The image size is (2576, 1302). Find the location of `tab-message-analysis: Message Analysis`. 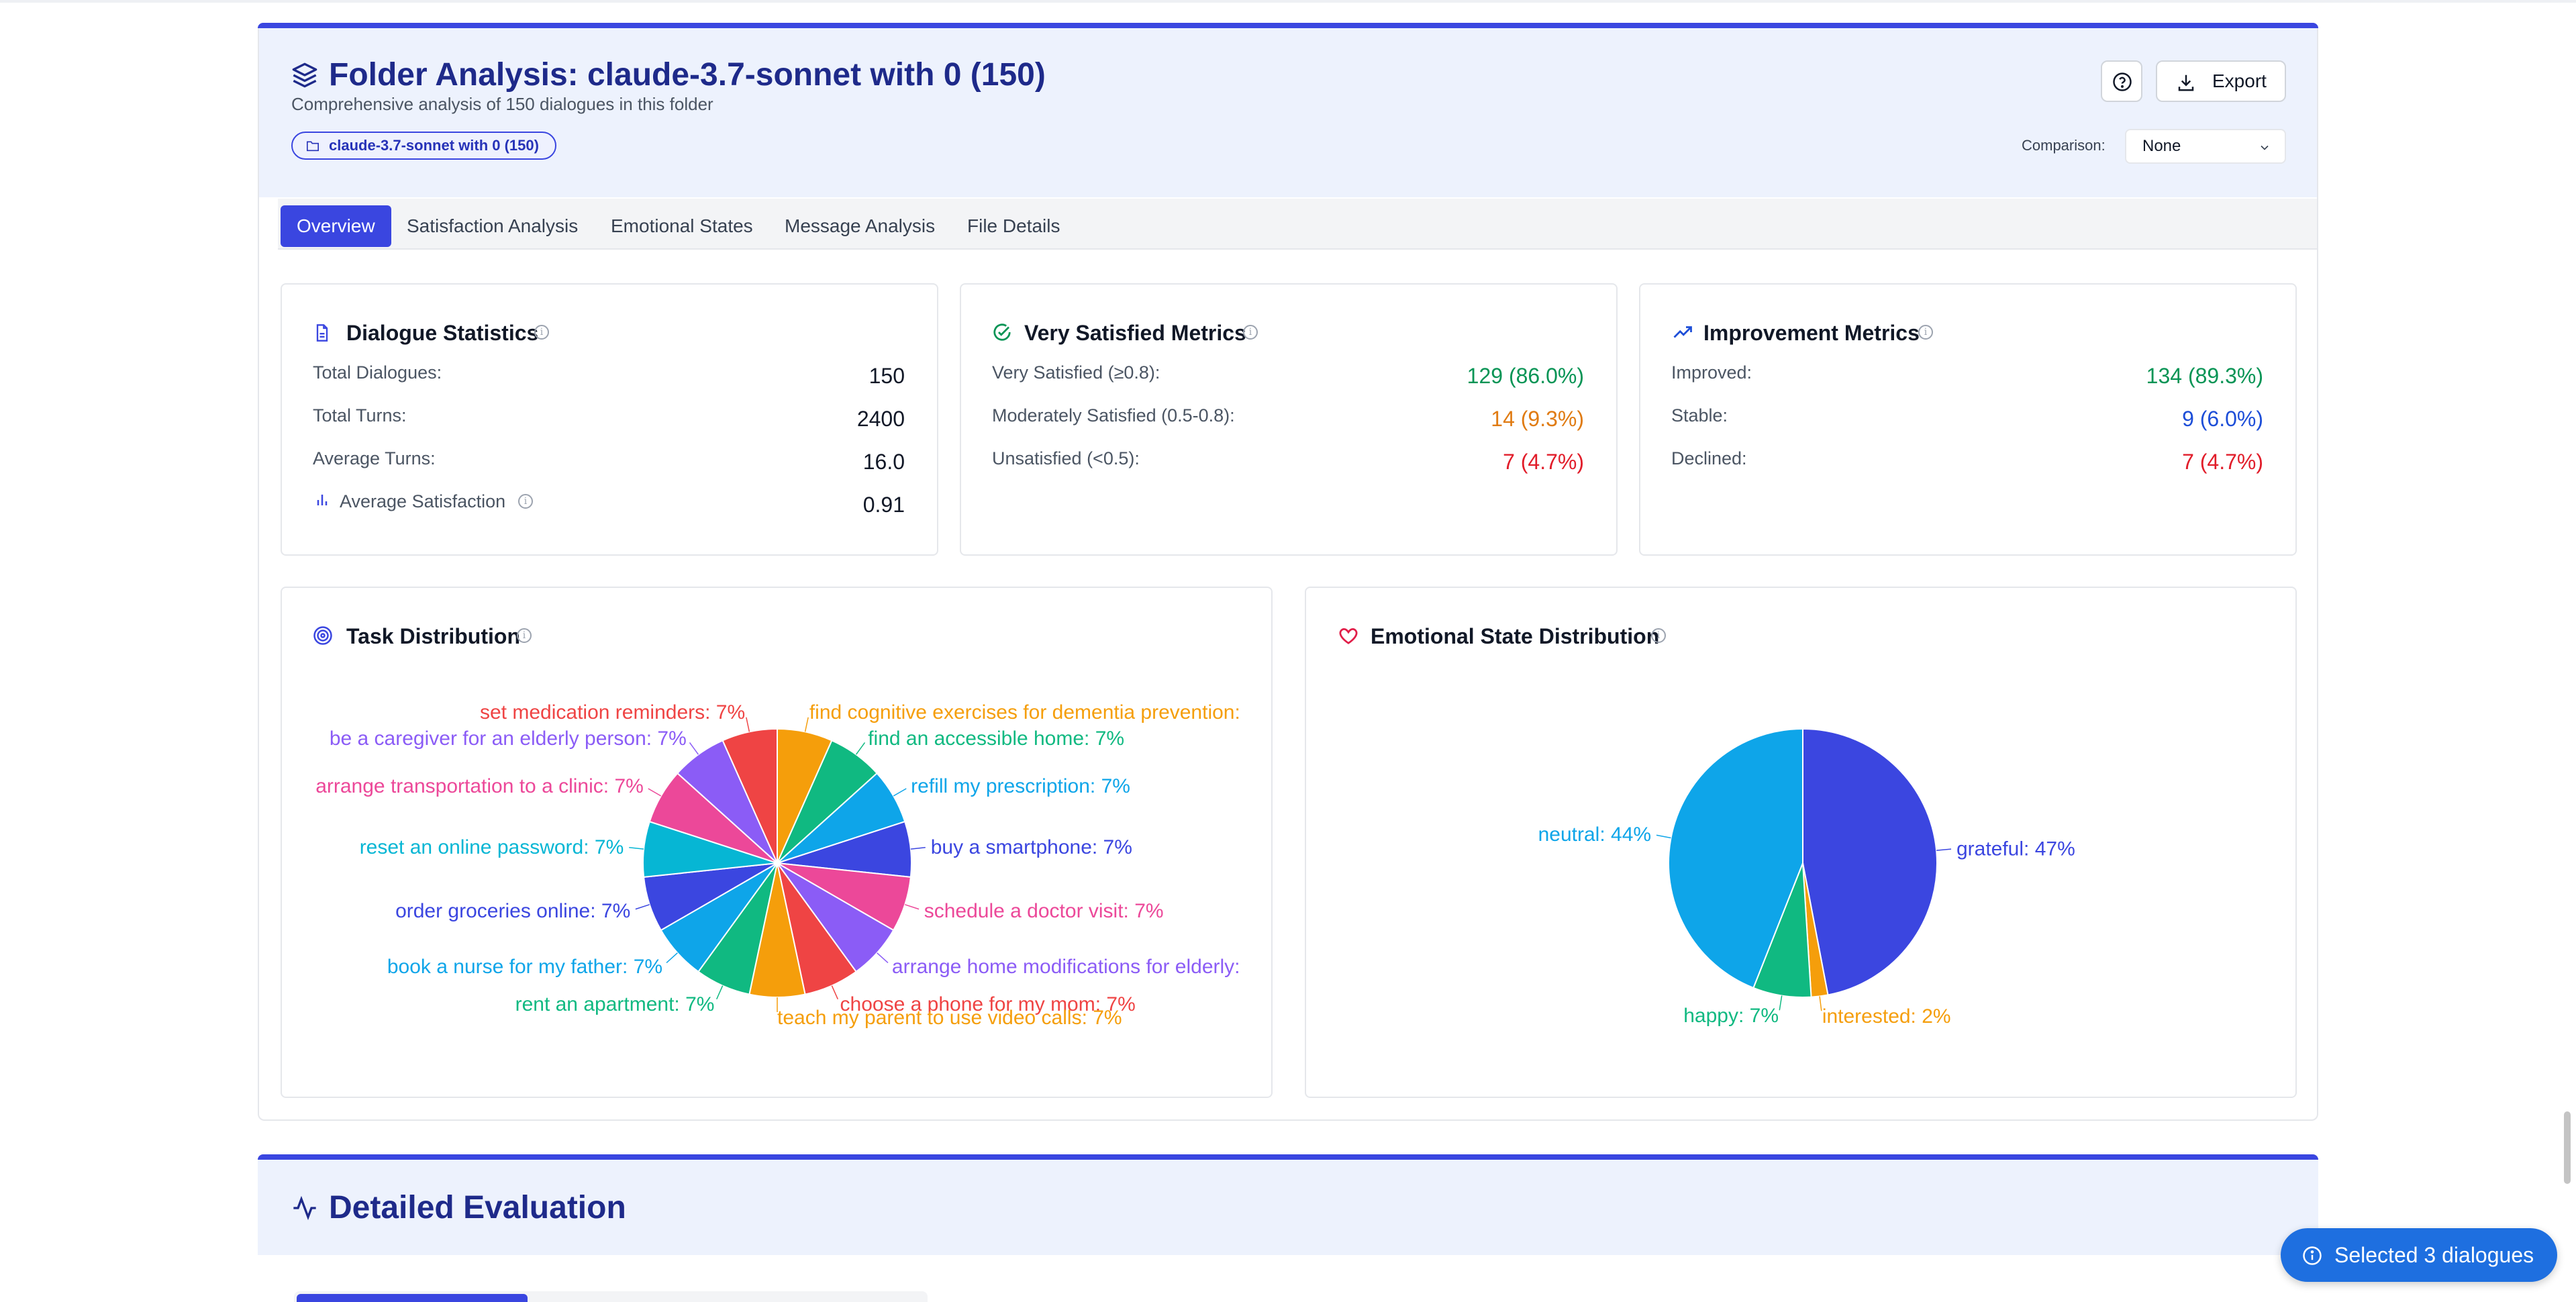

tab-message-analysis: Message Analysis is located at coordinates (860, 225).